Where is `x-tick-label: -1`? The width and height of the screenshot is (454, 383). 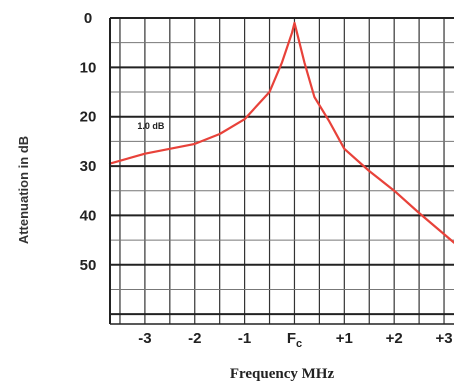 x-tick-label: -1 is located at coordinates (244, 338).